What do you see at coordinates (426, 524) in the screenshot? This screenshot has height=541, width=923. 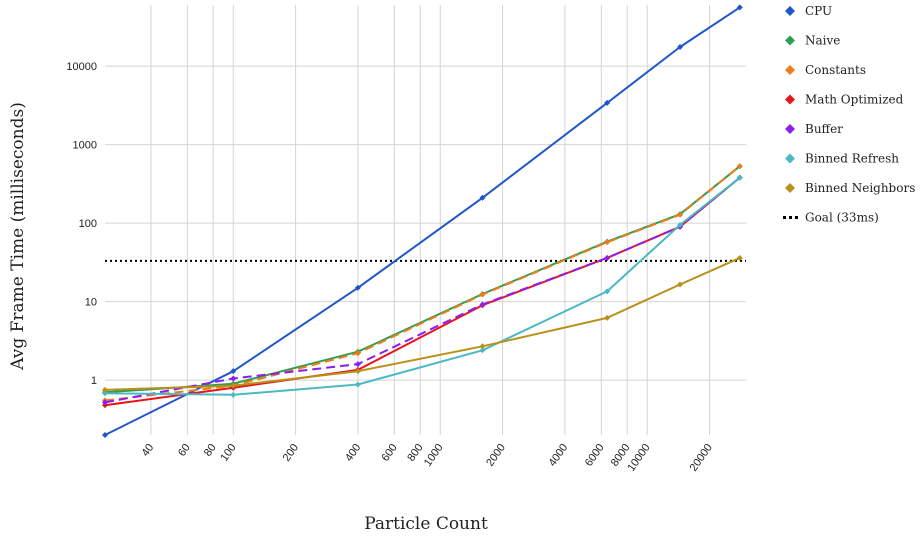 I see `x-axis-title: Particle Count` at bounding box center [426, 524].